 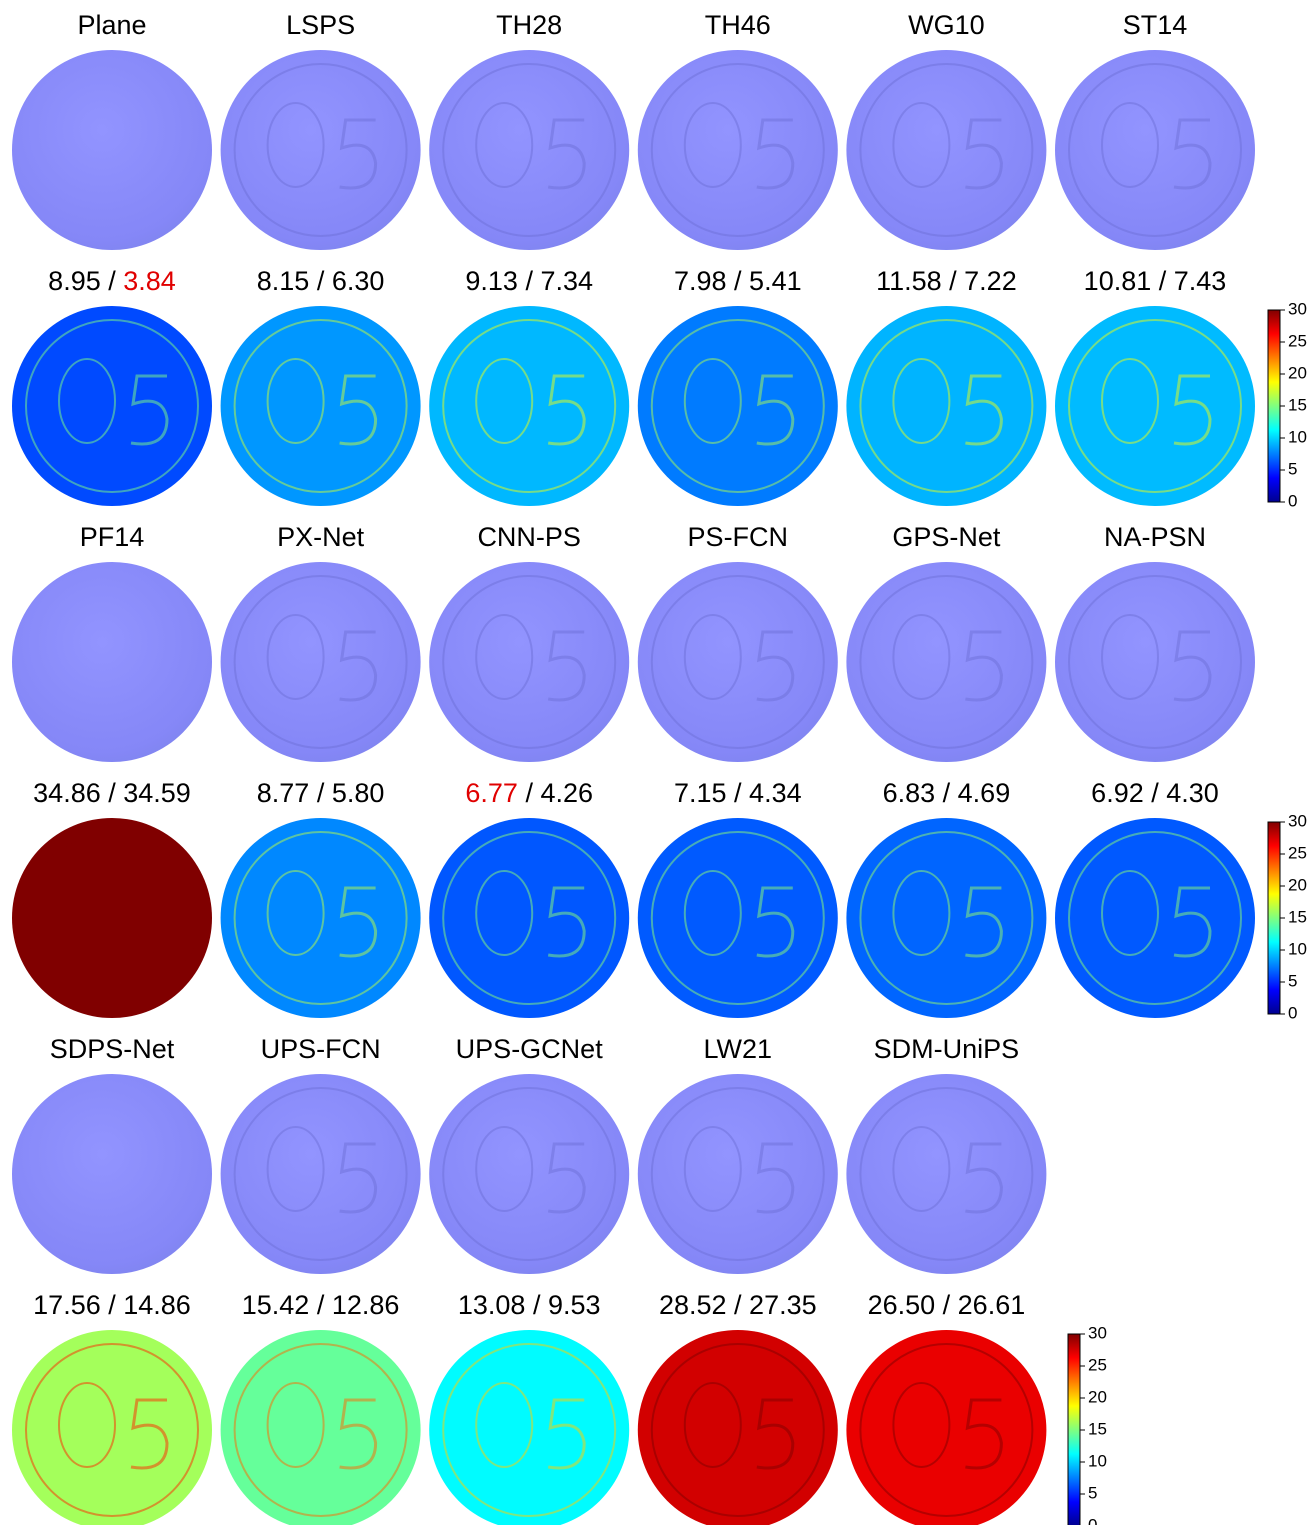 What do you see at coordinates (529, 25) in the screenshot?
I see `method-label: TH28` at bounding box center [529, 25].